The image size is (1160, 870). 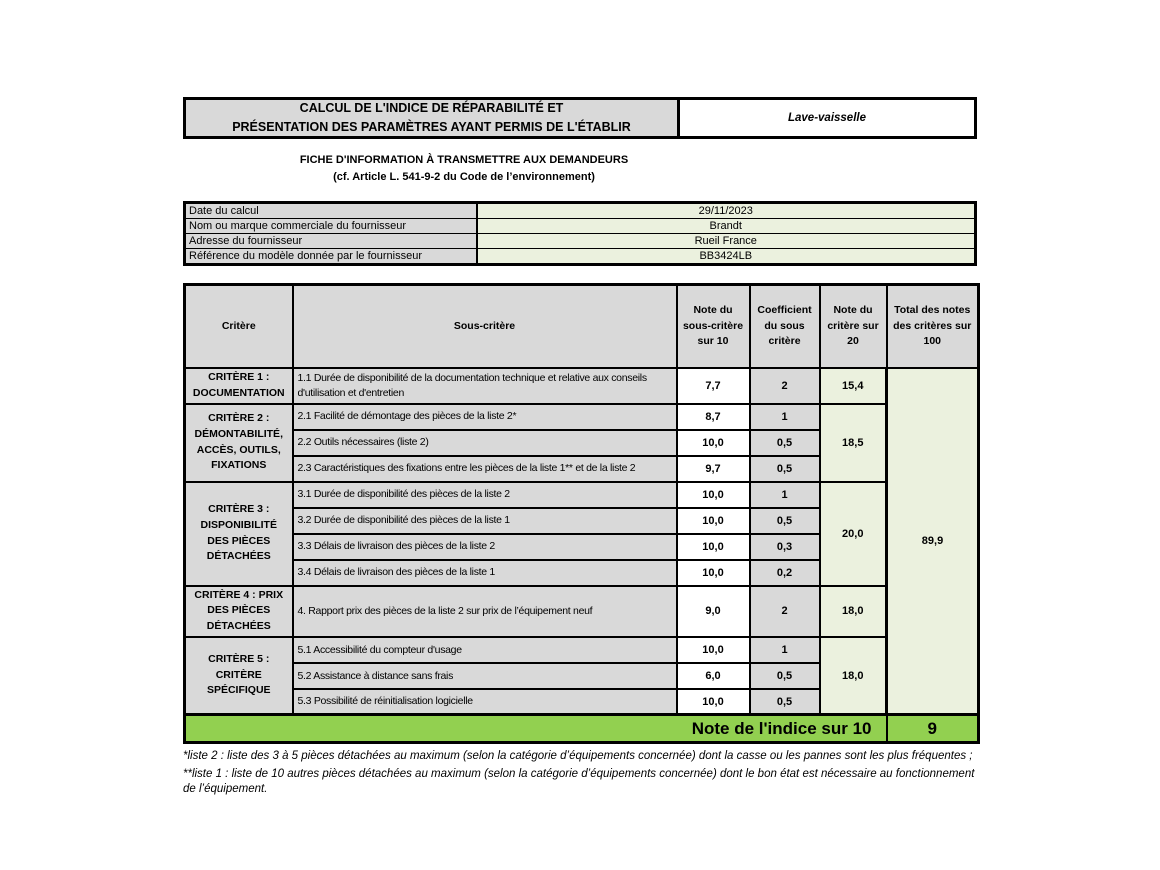 What do you see at coordinates (784, 521) in the screenshot?
I see `coeff-3-2: 0,5` at bounding box center [784, 521].